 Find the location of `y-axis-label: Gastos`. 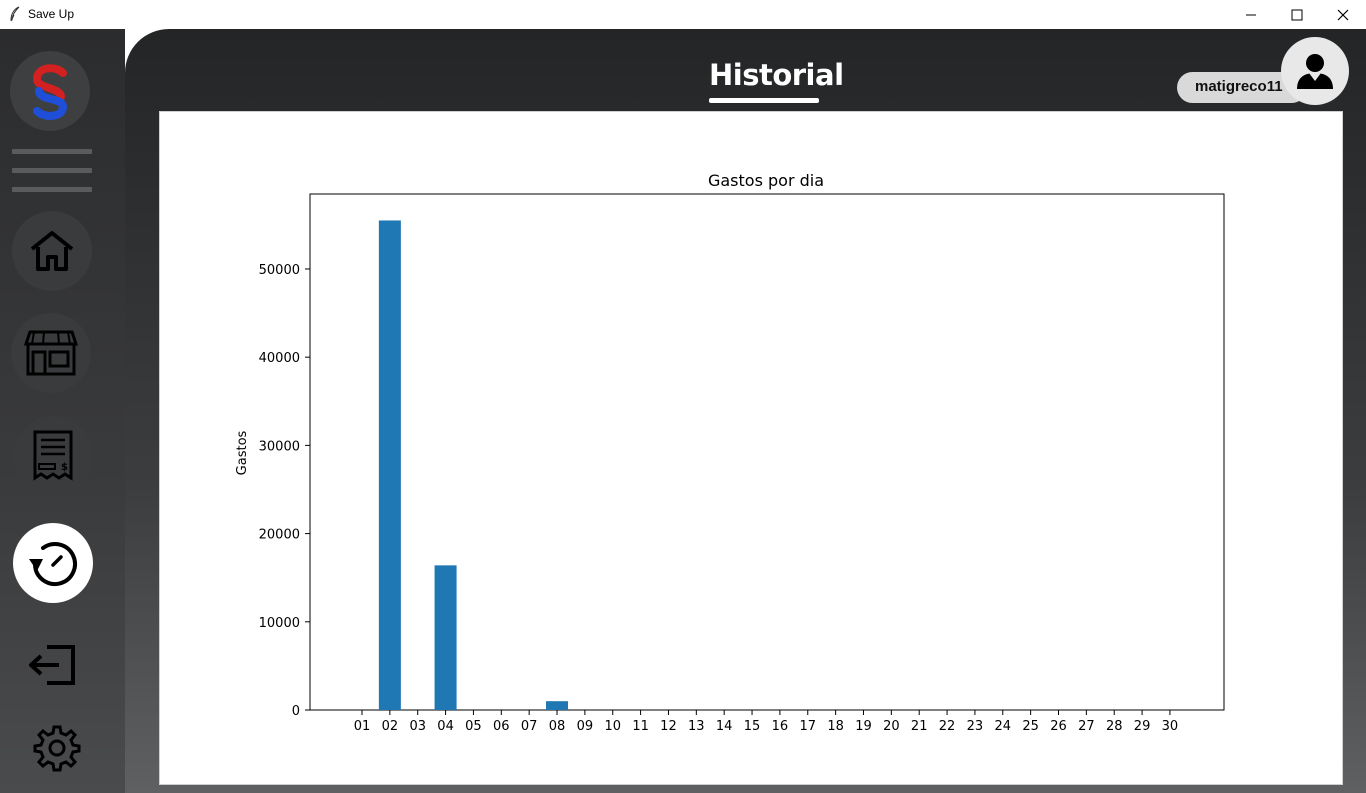

y-axis-label: Gastos is located at coordinates (242, 452).